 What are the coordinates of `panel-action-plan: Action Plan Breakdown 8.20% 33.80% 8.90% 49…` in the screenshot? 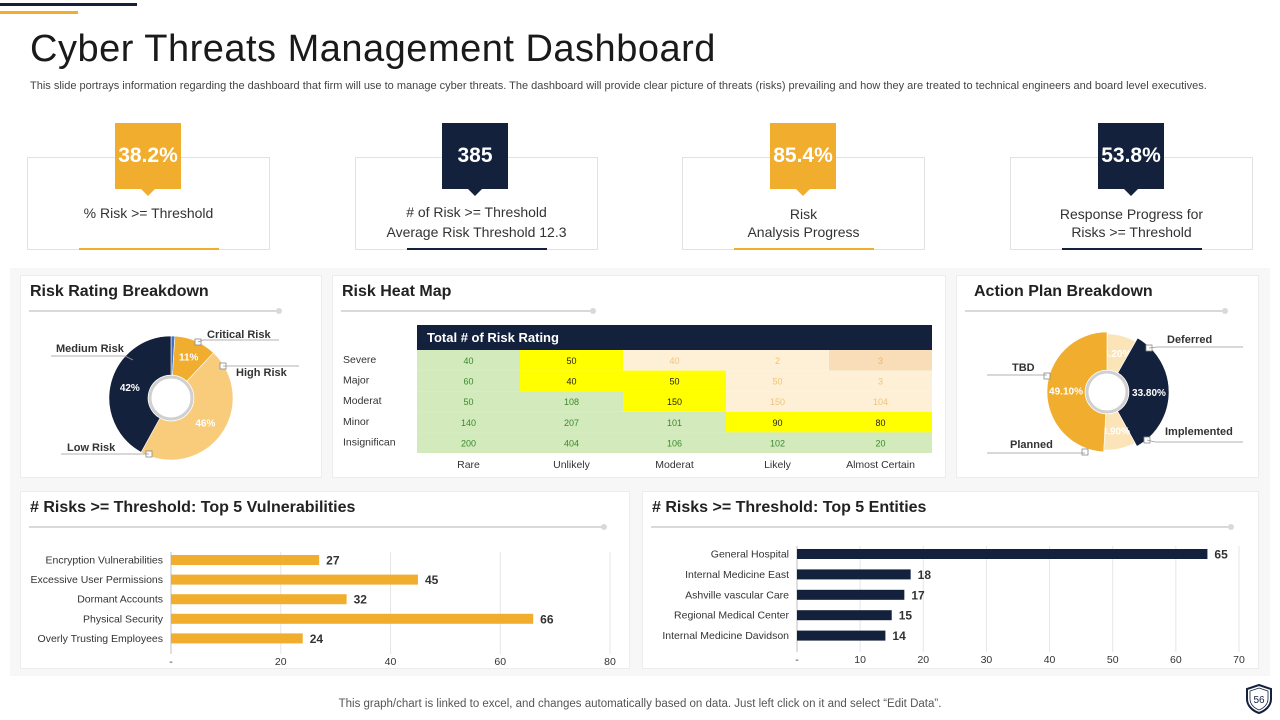 It's located at (1107, 376).